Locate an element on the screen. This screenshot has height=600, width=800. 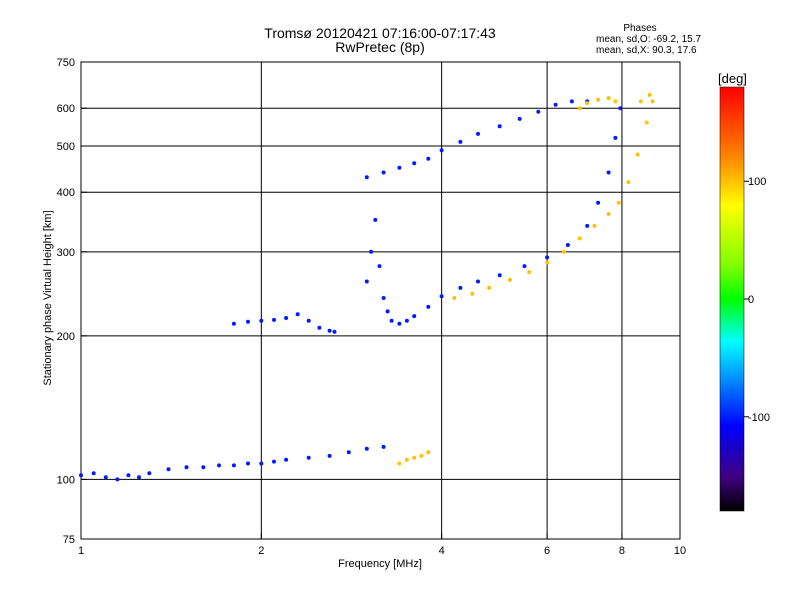
y-ticks: 75 100 200 300 400 500 600 750 is located at coordinates (72, 301).